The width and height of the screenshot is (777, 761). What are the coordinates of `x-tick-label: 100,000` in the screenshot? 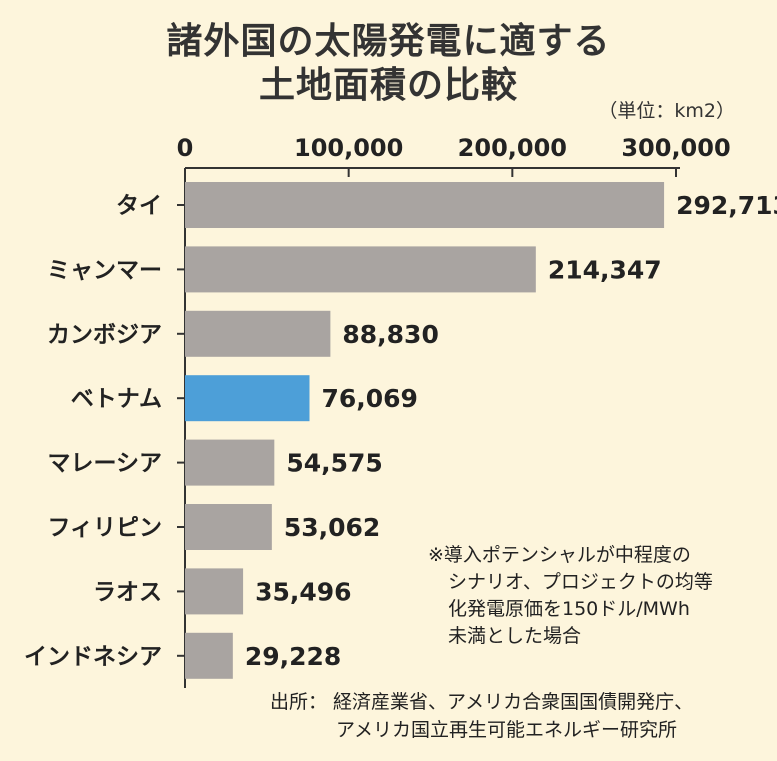 It's located at (348, 148).